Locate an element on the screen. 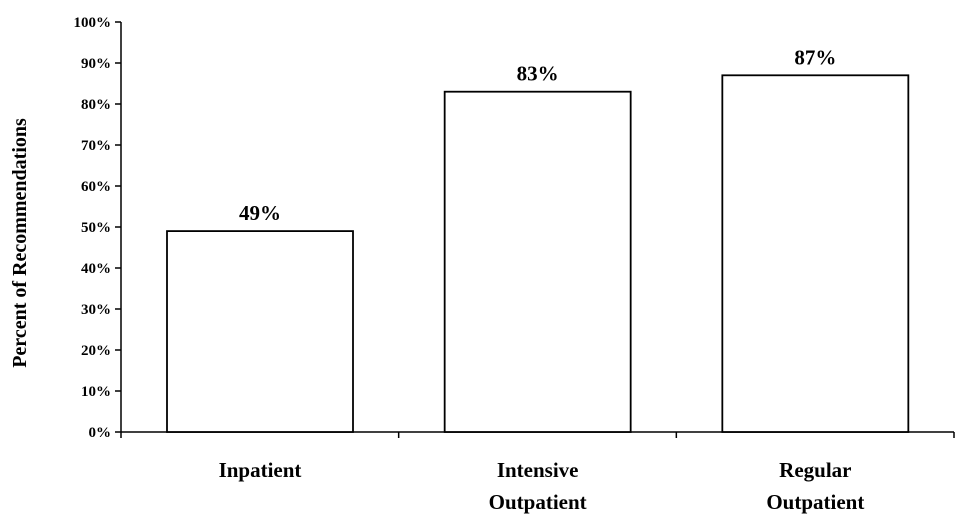 Image resolution: width=956 pixels, height=519 pixels. y-axis: 0% 10% 20% 30% 40% 50% 60% 70% 80% 90% 100% is located at coordinates (98, 228).